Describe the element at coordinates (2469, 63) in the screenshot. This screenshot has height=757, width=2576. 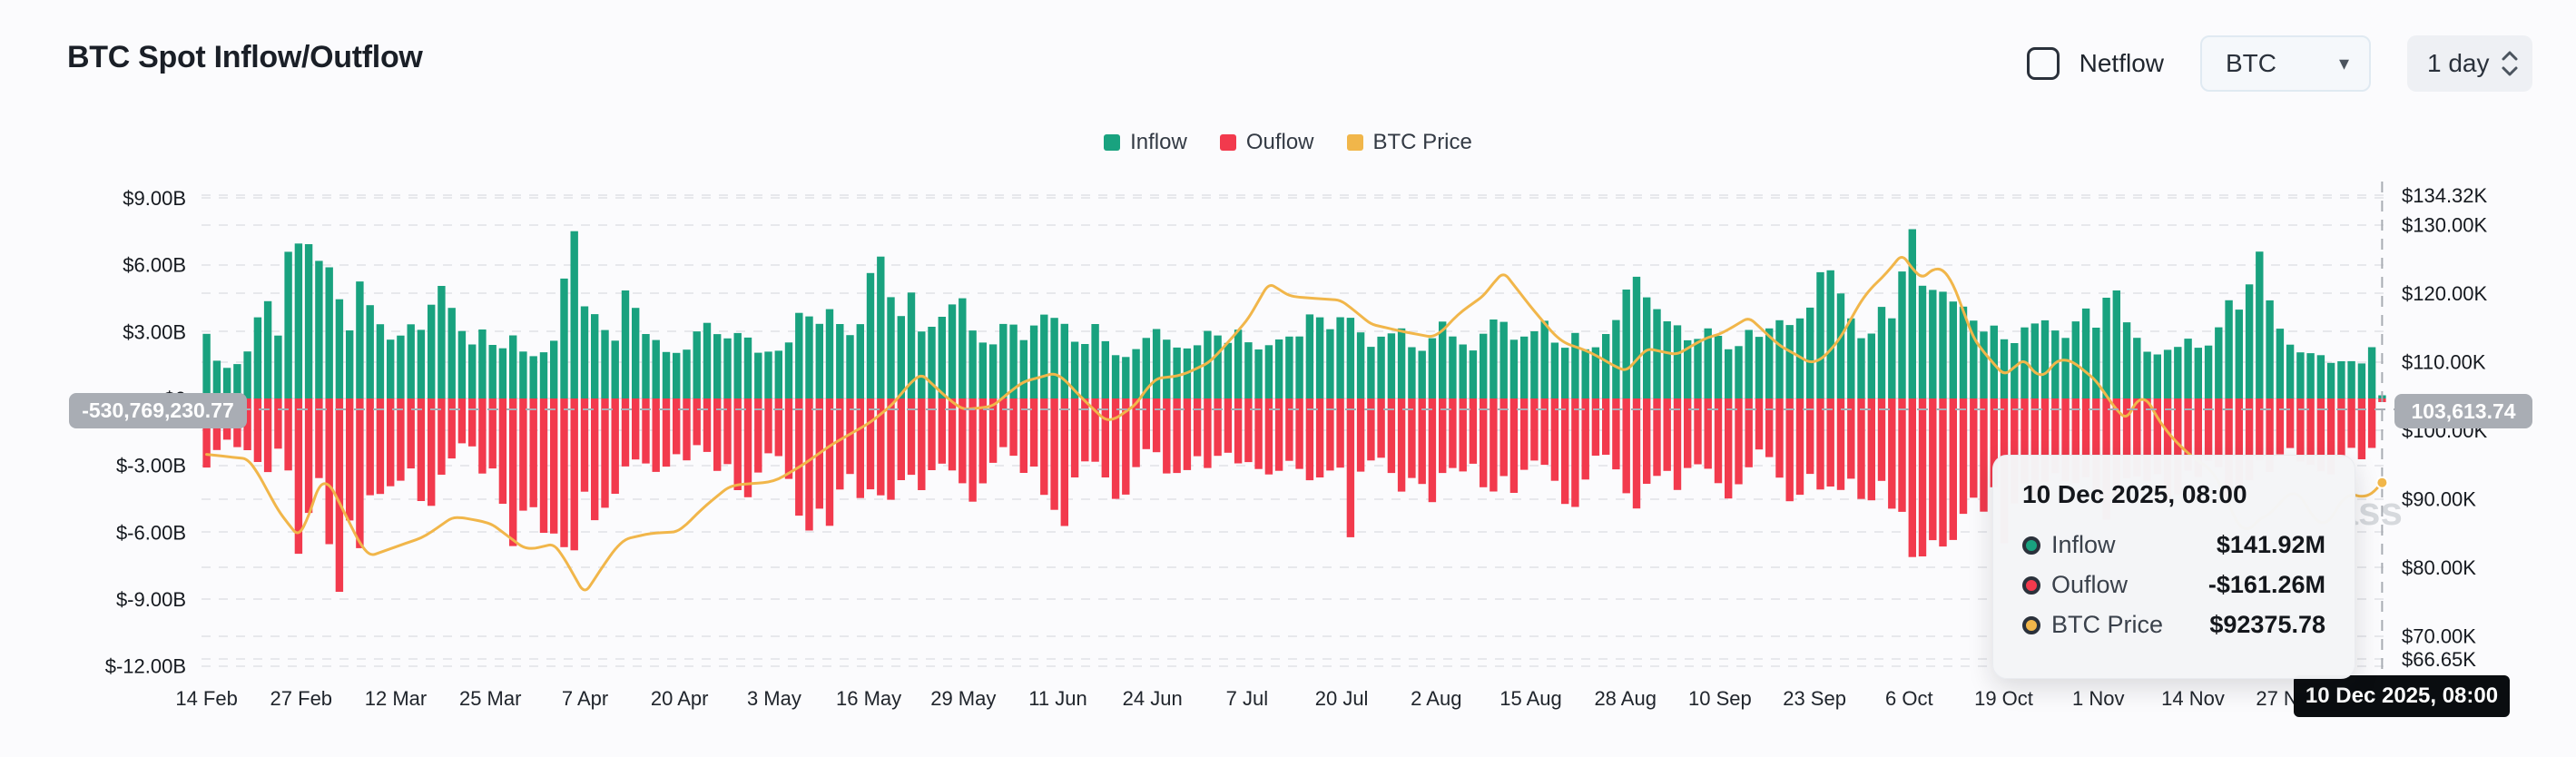
I see `interval-select: 1 day` at that location.